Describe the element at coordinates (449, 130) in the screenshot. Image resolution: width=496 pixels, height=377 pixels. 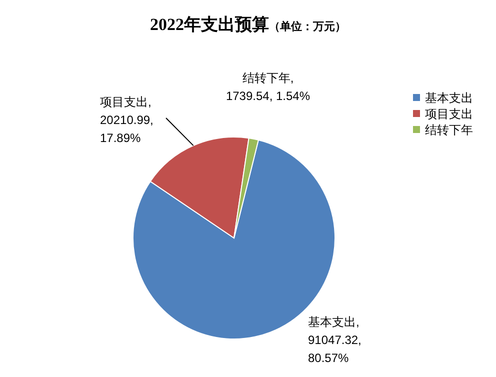
I see `legend-label: 结转下年` at that location.